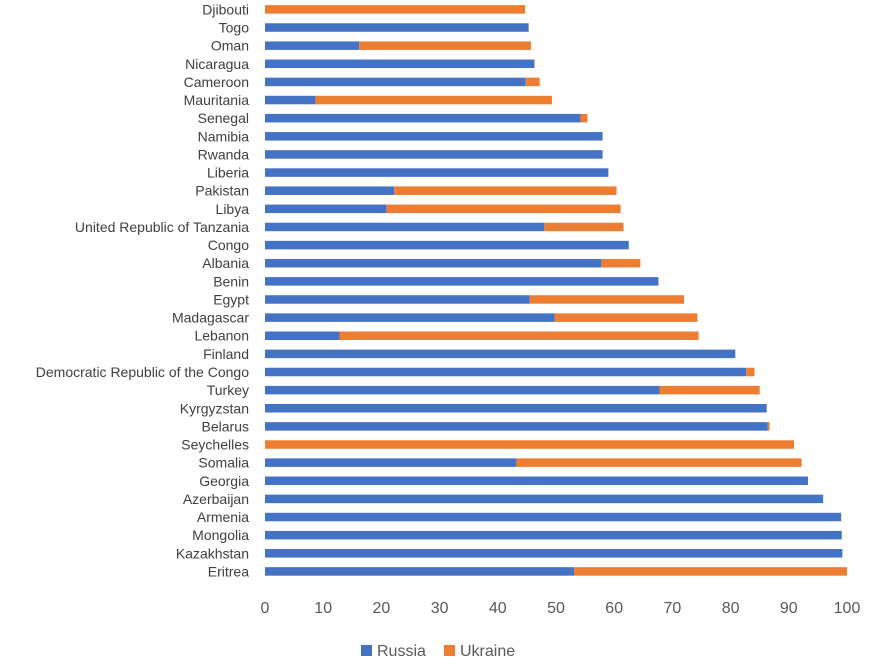 This screenshot has height=657, width=883. I want to click on bar-russia-eritrea, so click(420, 571).